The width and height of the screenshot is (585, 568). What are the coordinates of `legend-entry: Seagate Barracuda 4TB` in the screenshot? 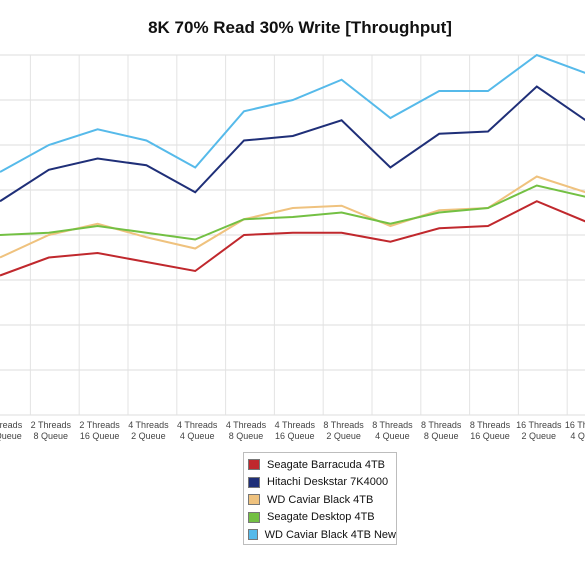 It's located at (322, 465).